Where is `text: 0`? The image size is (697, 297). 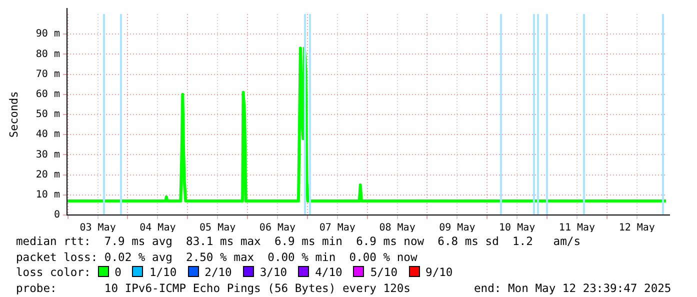 text: 0 is located at coordinates (118, 272).